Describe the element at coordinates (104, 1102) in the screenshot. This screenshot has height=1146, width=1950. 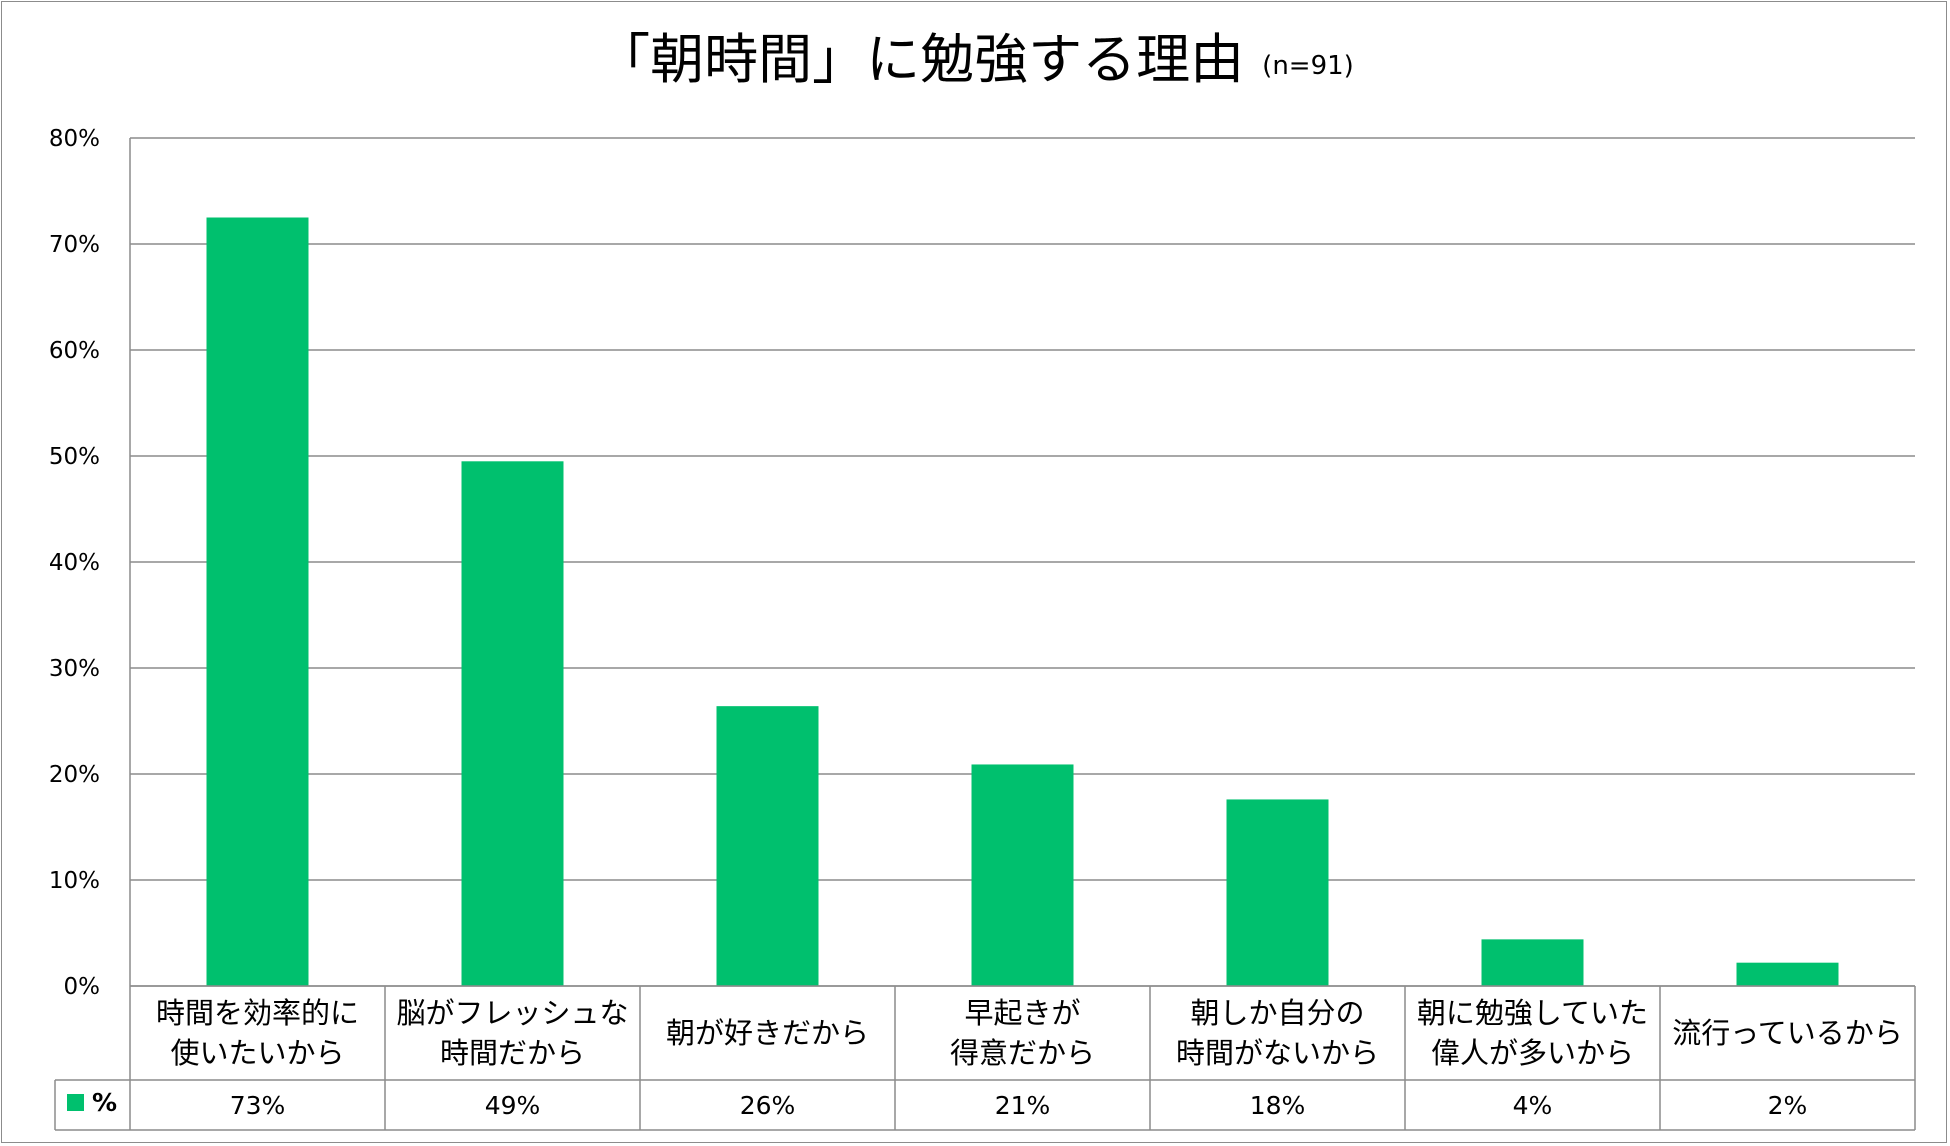
I see `legend-label: %` at that location.